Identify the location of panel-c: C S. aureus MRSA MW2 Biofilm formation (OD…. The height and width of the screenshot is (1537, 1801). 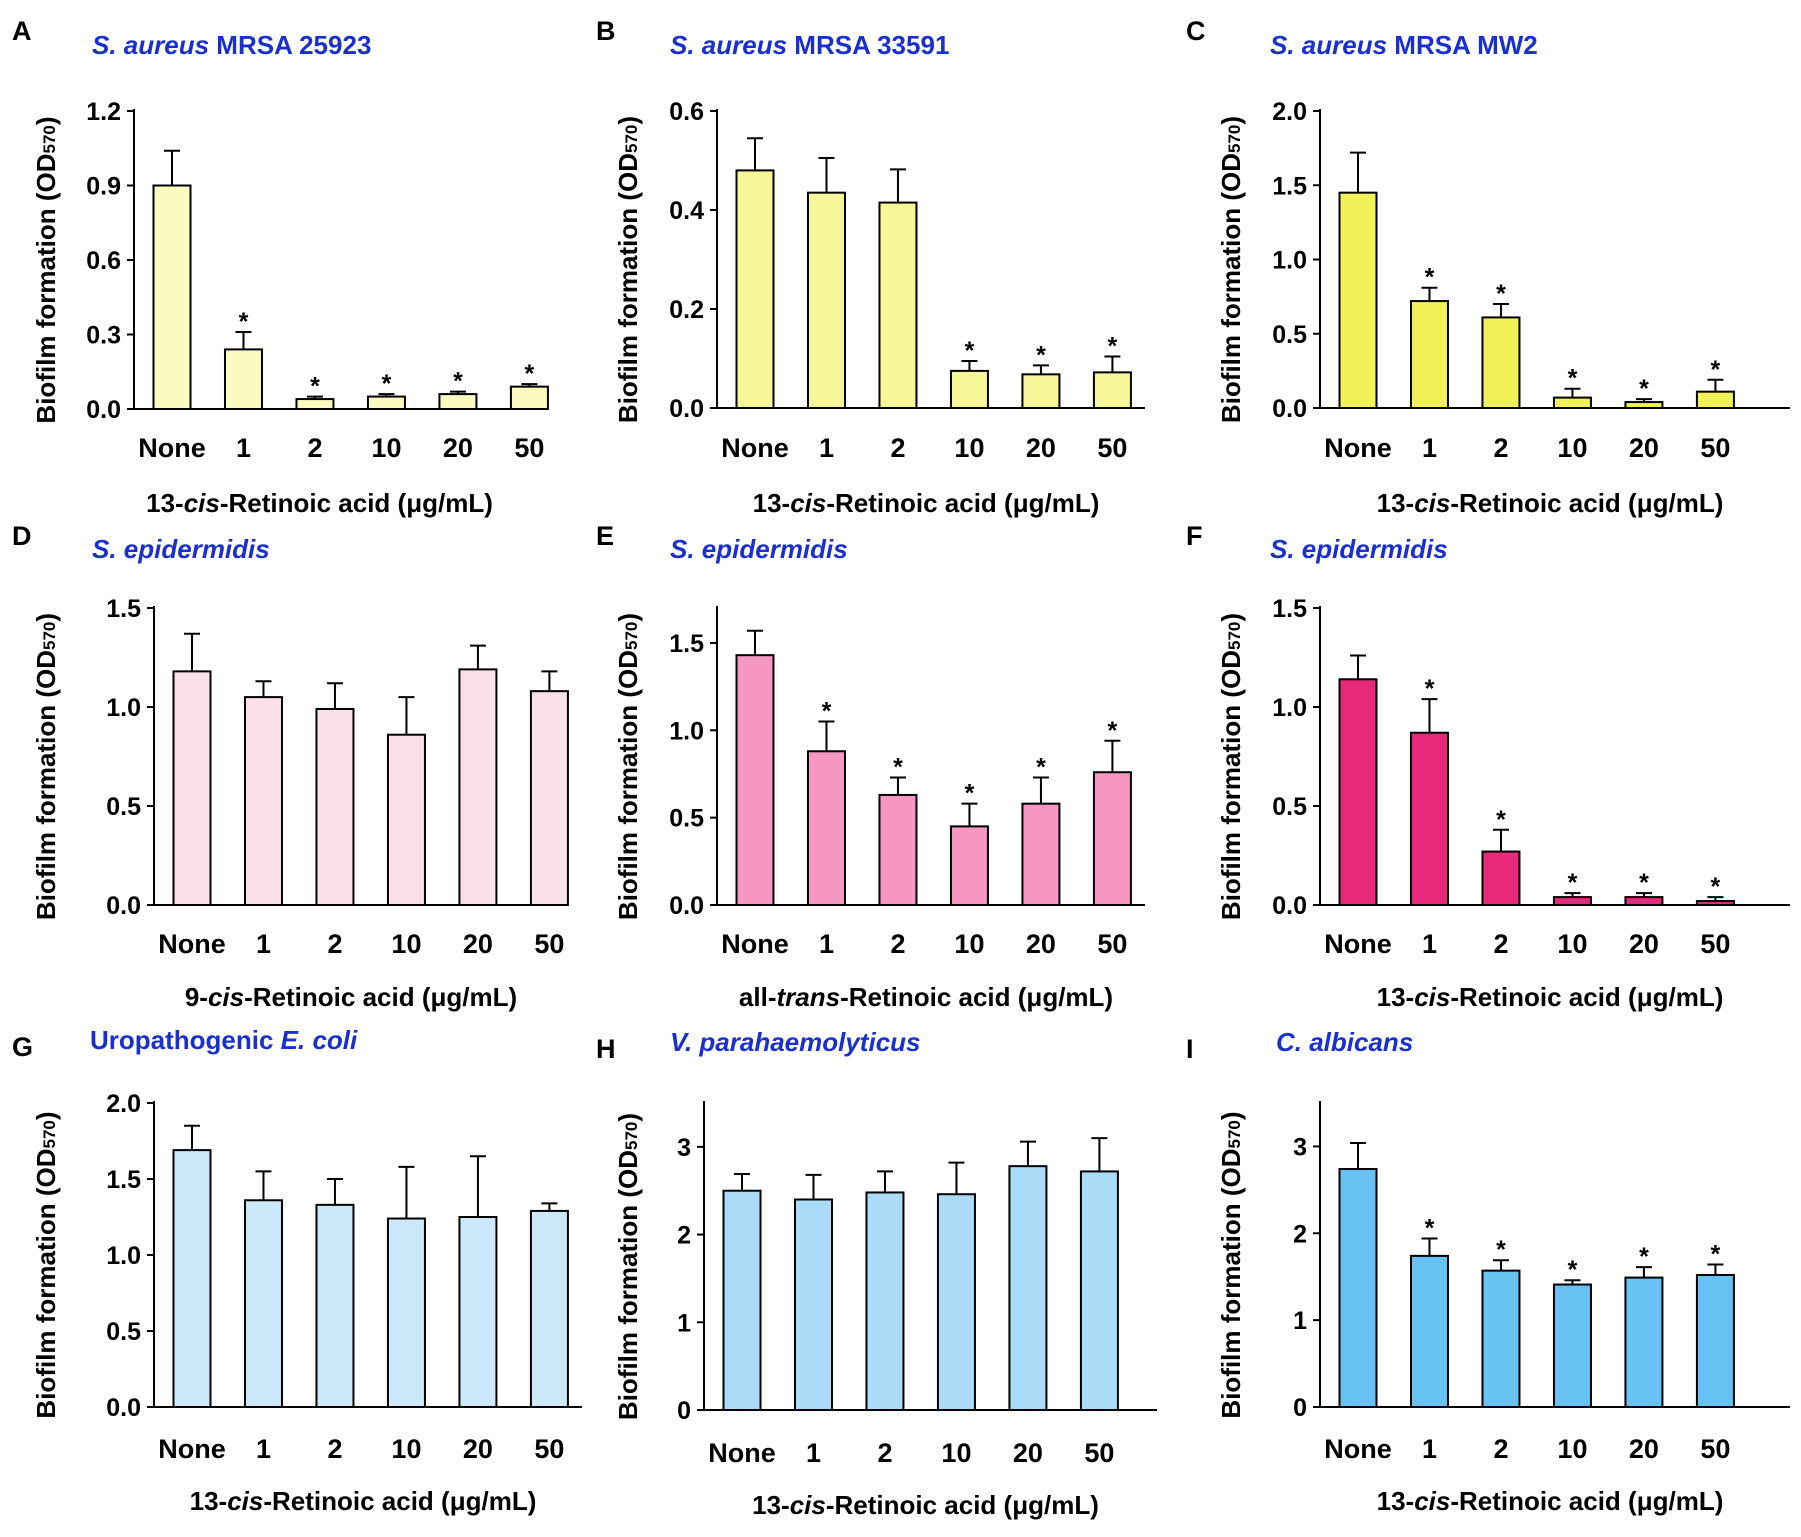
(1488, 267).